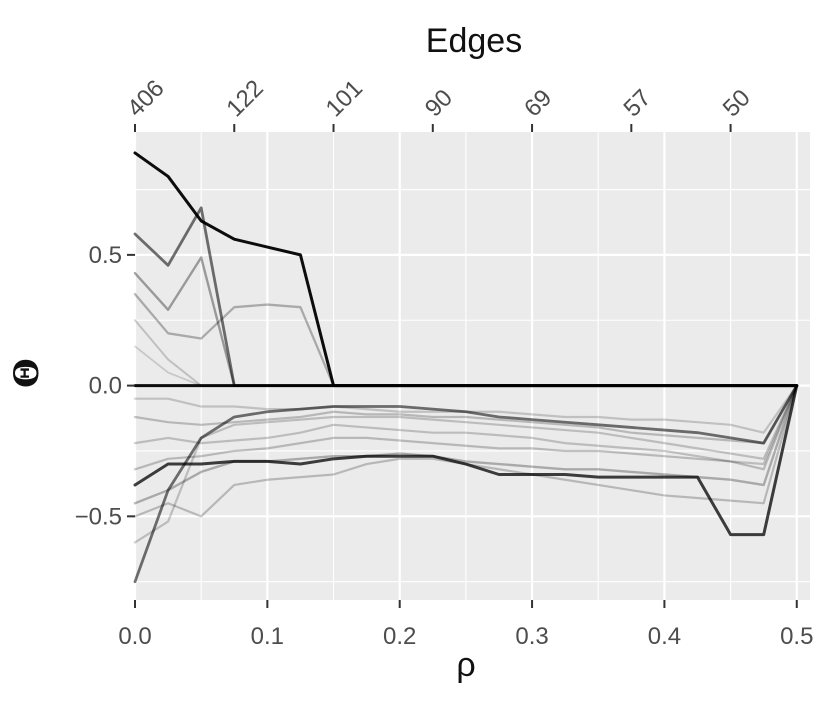  Describe the element at coordinates (664, 636) in the screenshot. I see `x-tick-label: 0.4` at that location.